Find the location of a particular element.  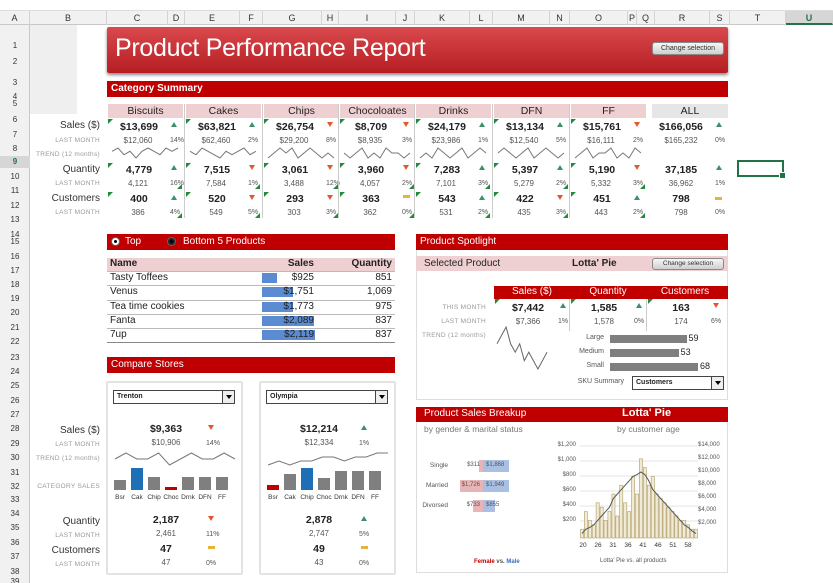

store-sales-last-month: $10,906 is located at coordinates (166, 442).